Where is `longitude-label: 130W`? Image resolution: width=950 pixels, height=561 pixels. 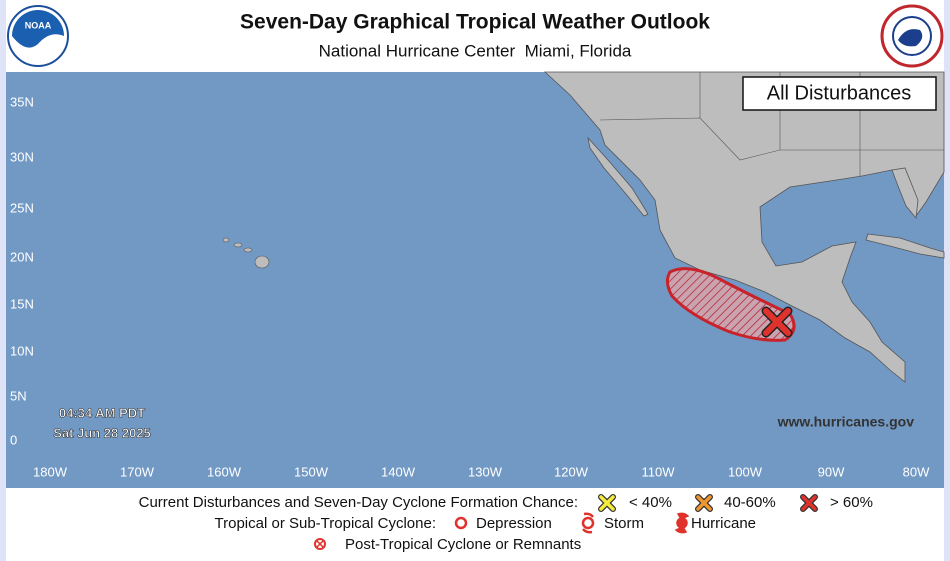
longitude-label: 130W is located at coordinates (485, 471).